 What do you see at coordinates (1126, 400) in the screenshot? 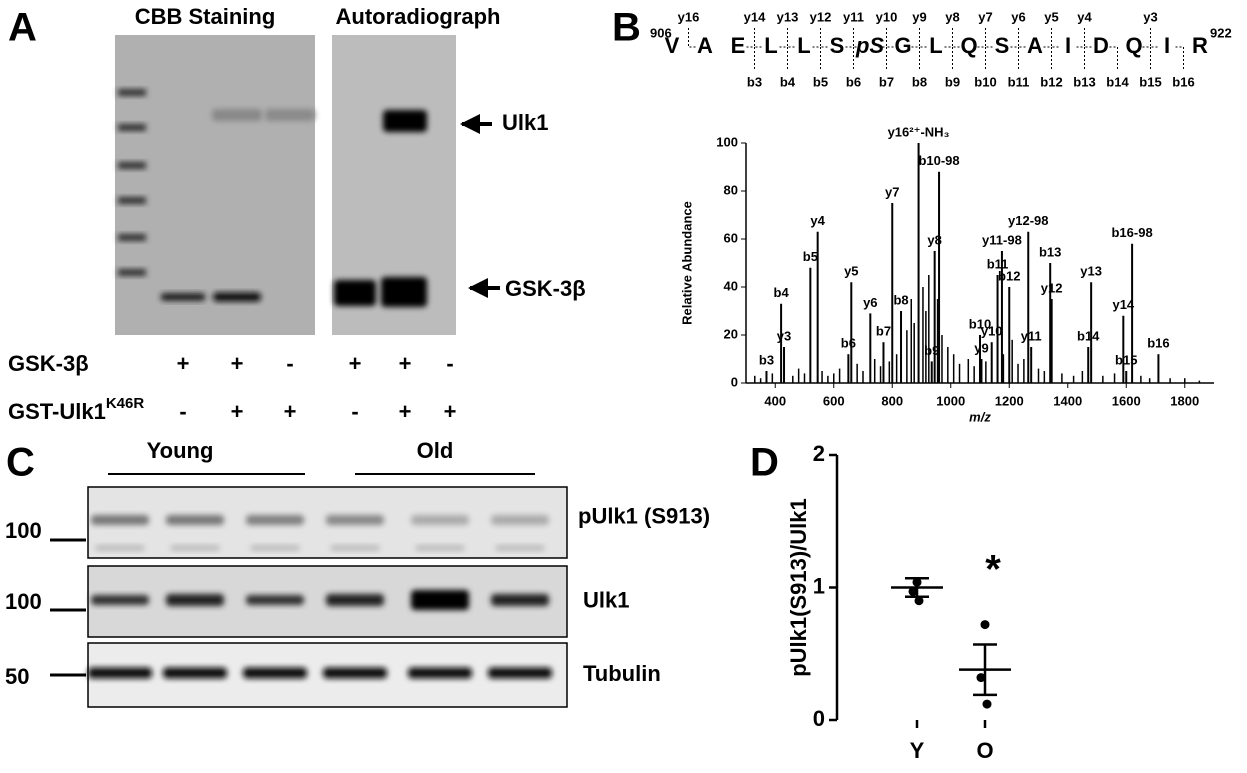
I see `x-tick-label: 1600` at bounding box center [1126, 400].